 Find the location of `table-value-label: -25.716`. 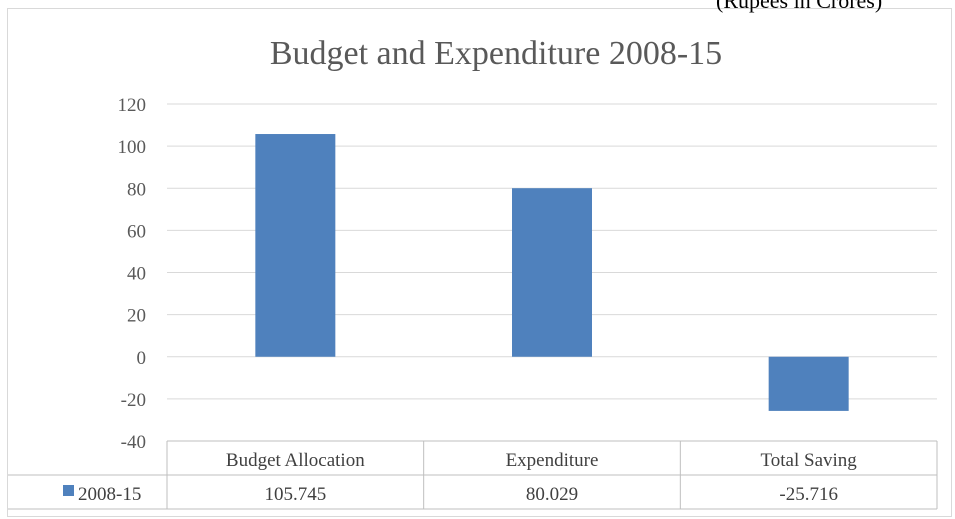

table-value-label: -25.716 is located at coordinates (808, 494).